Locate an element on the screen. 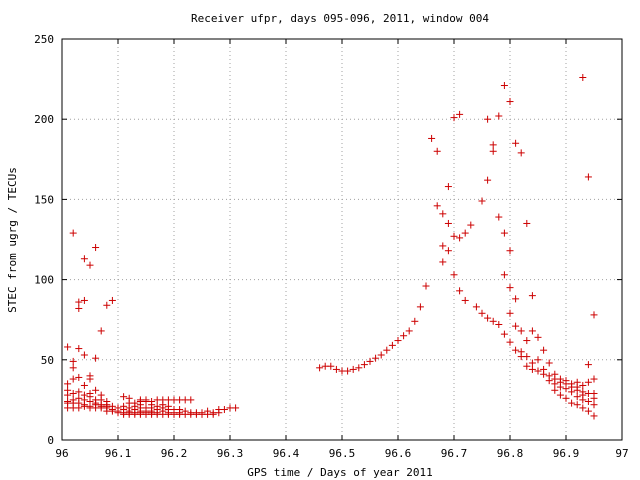 The height and width of the screenshot is (480, 640). x-tick-label: 96.9 is located at coordinates (566, 453).